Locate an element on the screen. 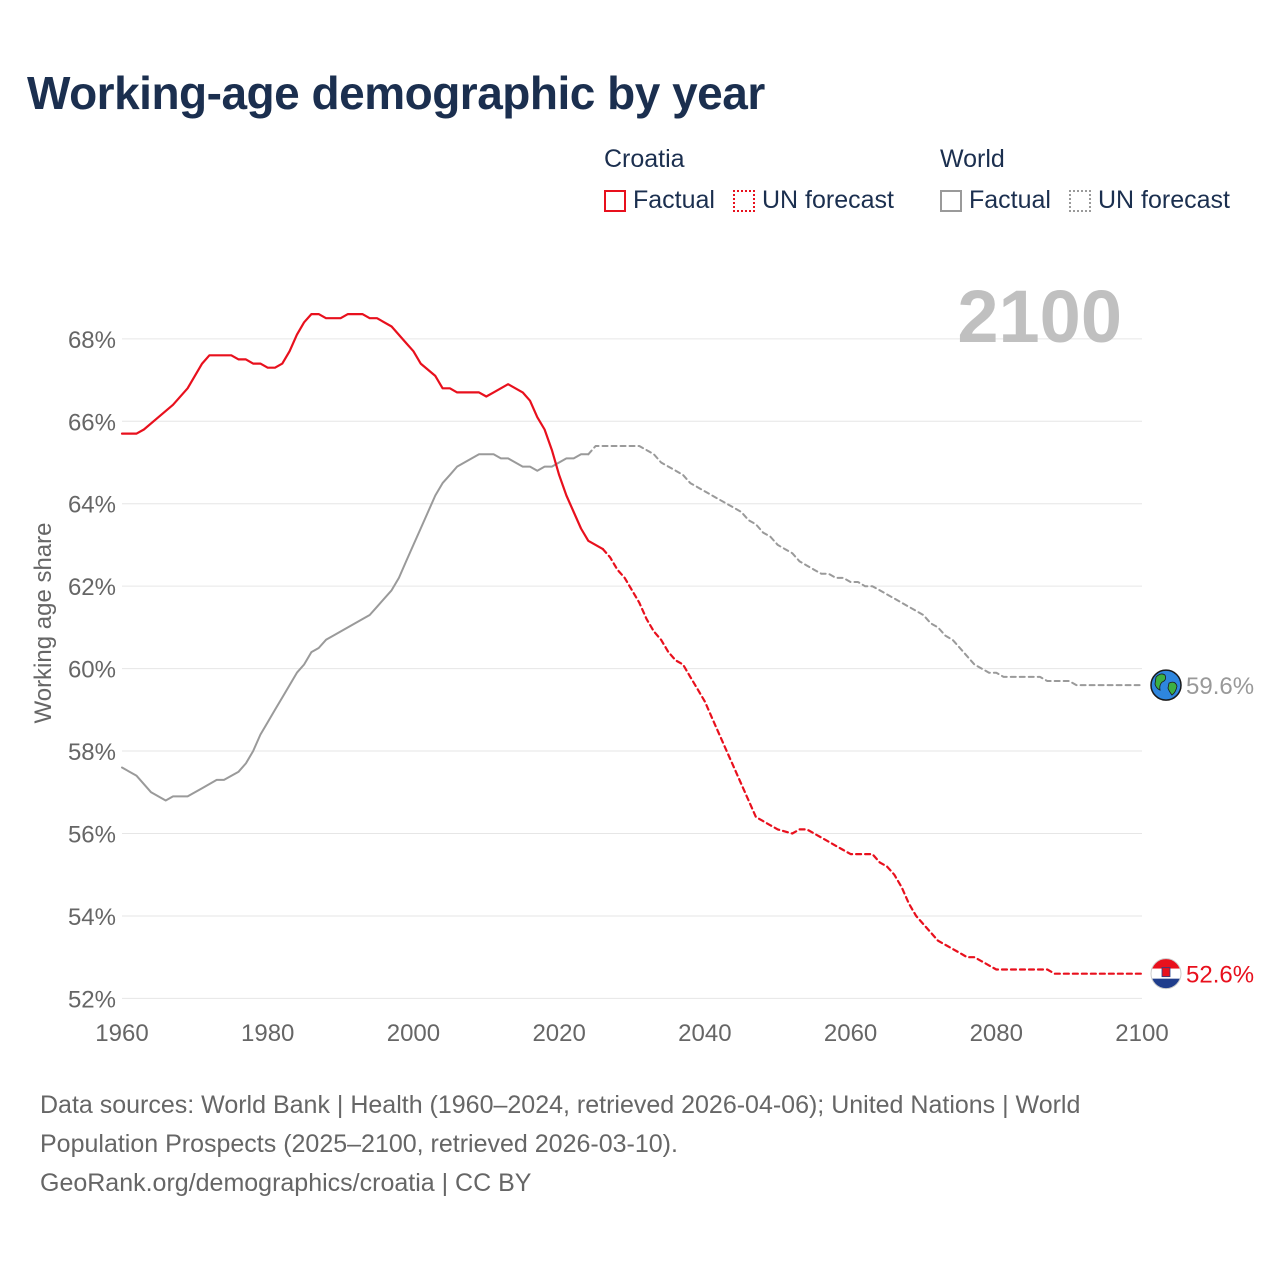 This screenshot has width=1280, height=1280. legend-item-croatia-forecast: UN forecast is located at coordinates (813, 200).